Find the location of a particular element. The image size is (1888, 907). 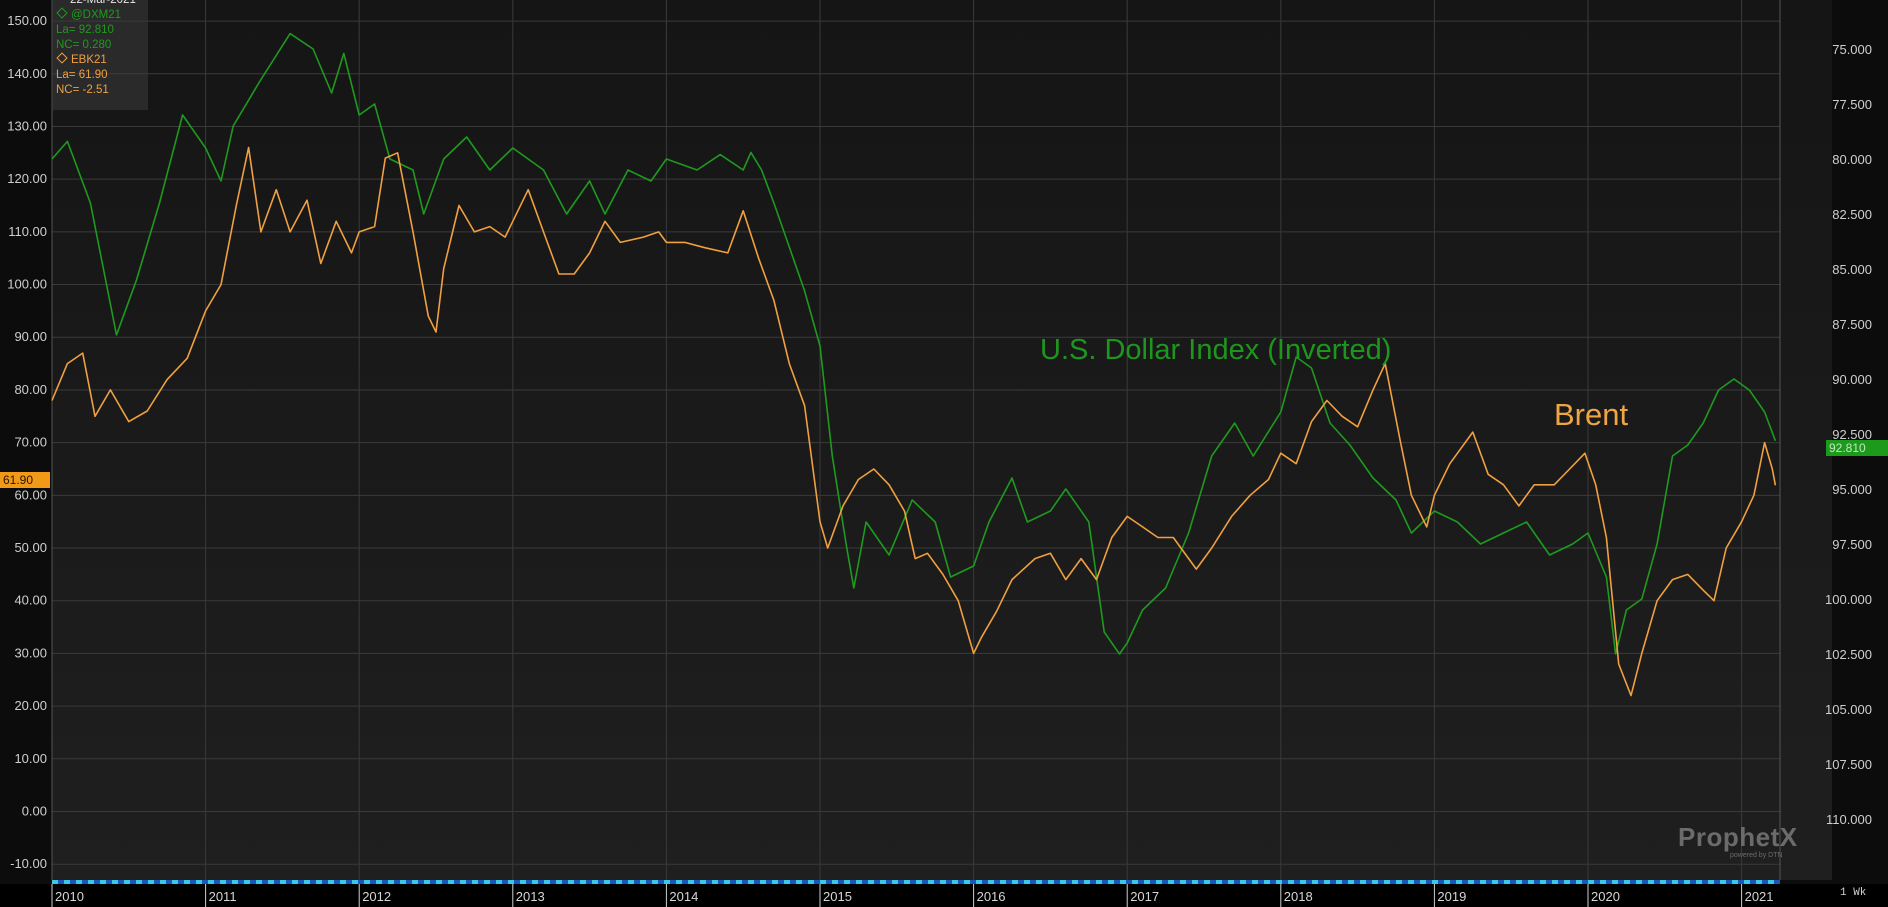

period-label: 1 Wk is located at coordinates (1853, 893).